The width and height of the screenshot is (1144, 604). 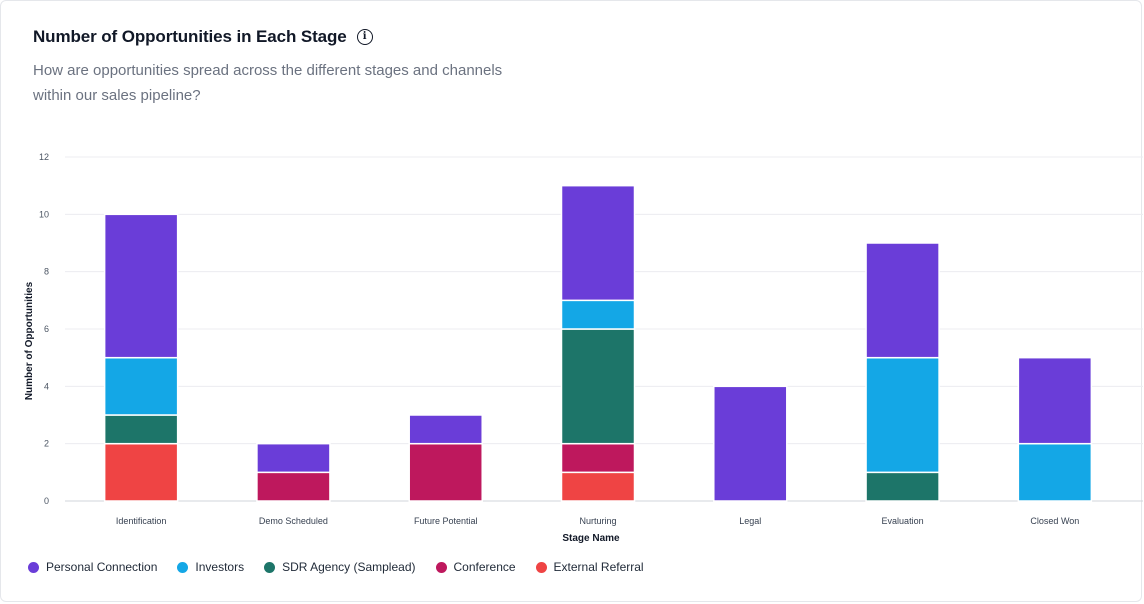 I want to click on legend-label: Investors, so click(x=220, y=567).